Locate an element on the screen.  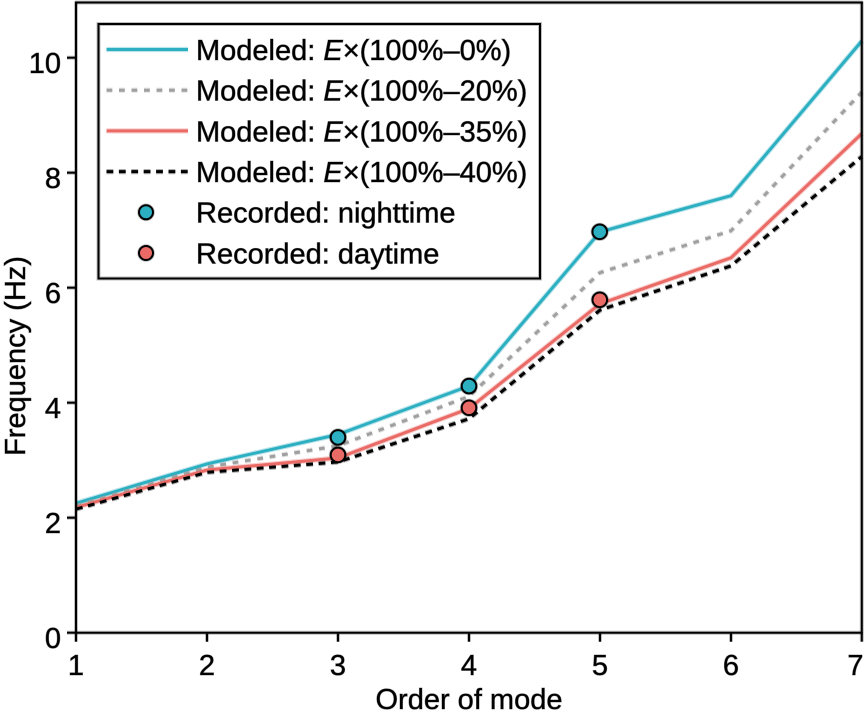
svg-text: 8 is located at coordinates (53, 179).